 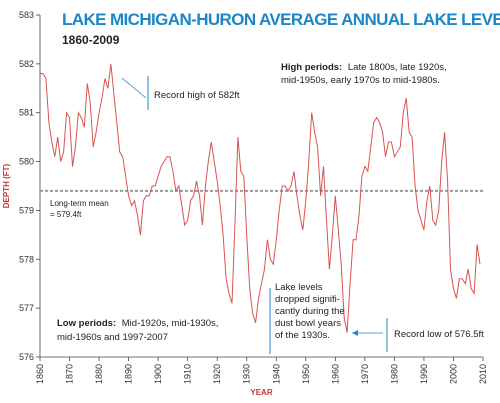 What do you see at coordinates (483, 374) in the screenshot?
I see `x-tick-label: 2010` at bounding box center [483, 374].